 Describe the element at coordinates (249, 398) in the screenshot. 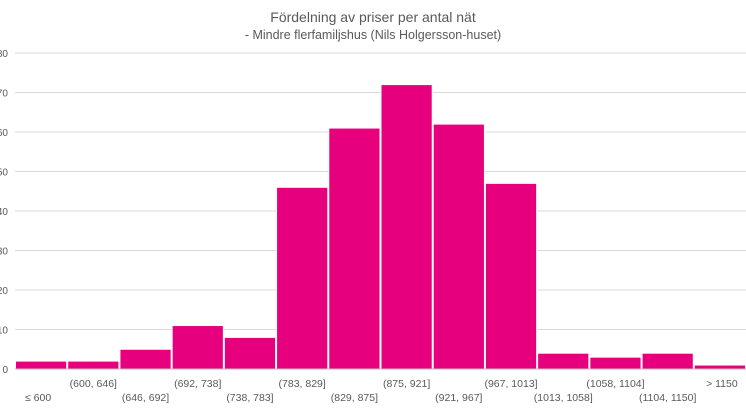

I see `x-tick-label: (738, 783]` at that location.